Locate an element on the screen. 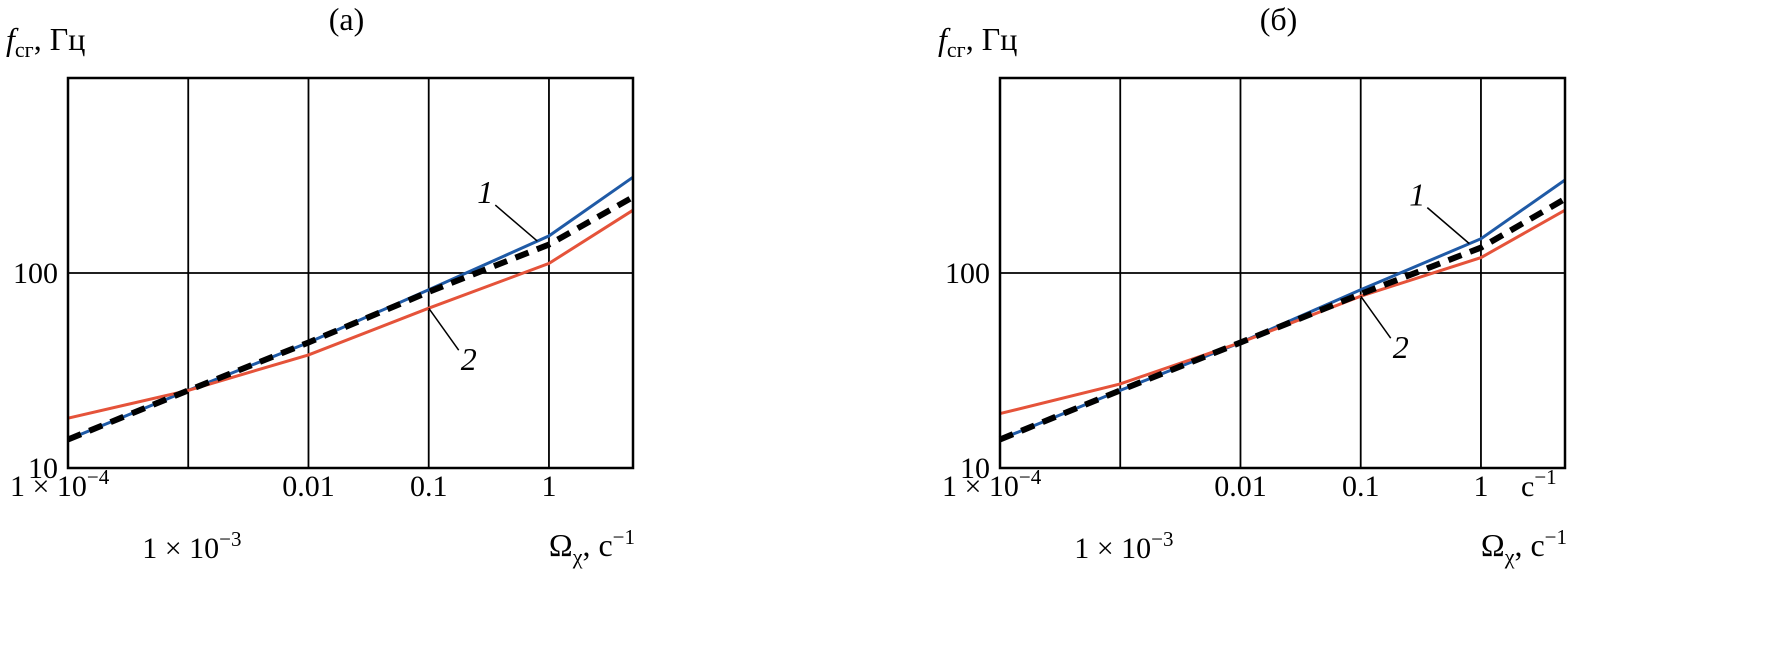 The width and height of the screenshot is (1780, 655). chart-title: (б) is located at coordinates (1279, 19).